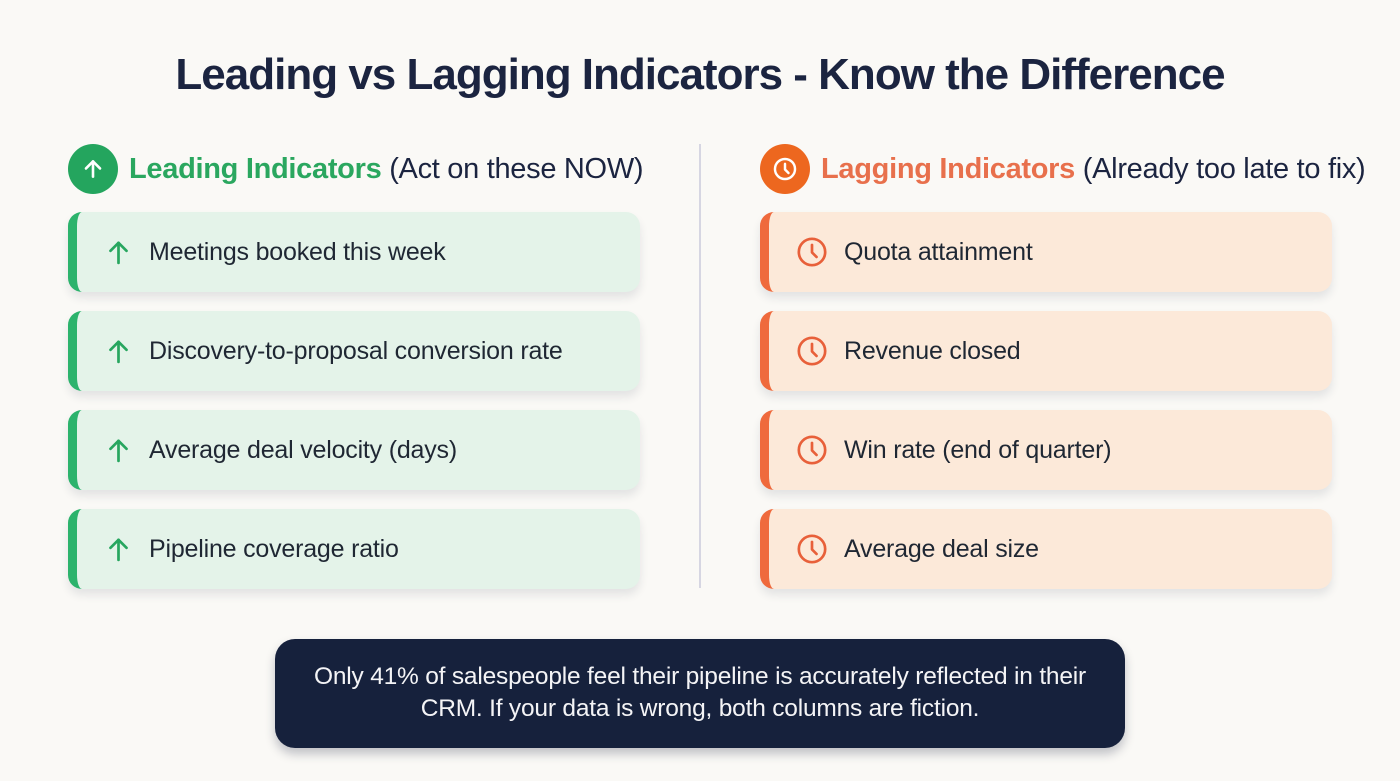  I want to click on leading-indicator-card: Average deal velocity (days), so click(354, 450).